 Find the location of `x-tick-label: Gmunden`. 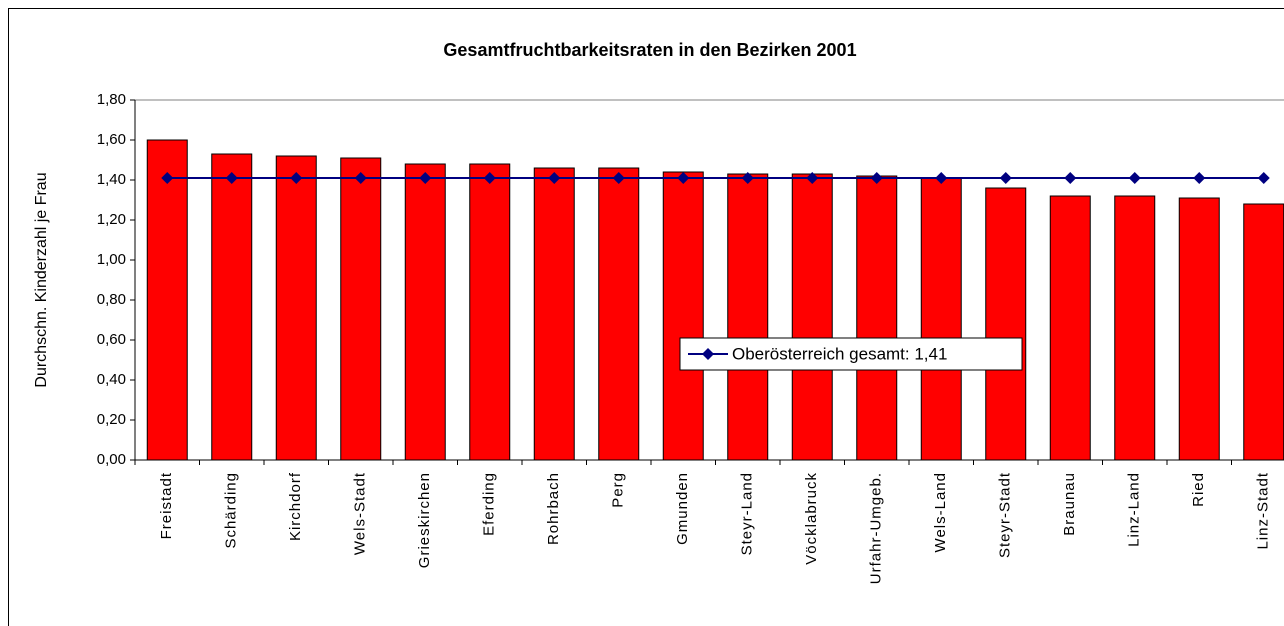

x-tick-label: Gmunden is located at coordinates (682, 508).